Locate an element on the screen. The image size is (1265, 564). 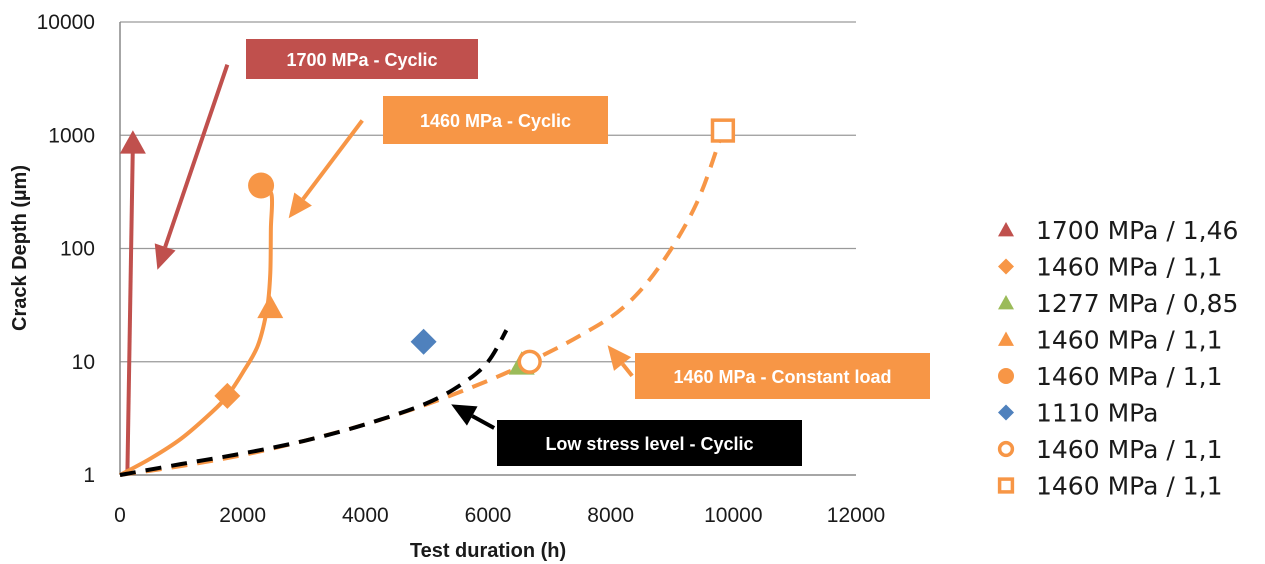
legend-label: 1110 MPa is located at coordinates (1097, 413).